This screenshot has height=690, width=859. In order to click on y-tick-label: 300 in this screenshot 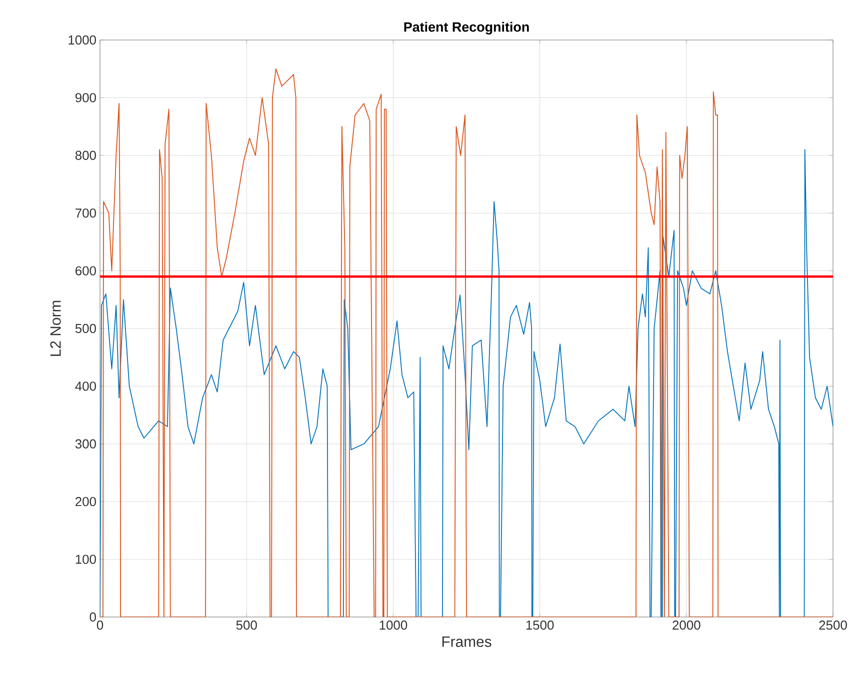, I will do `click(85, 443)`.